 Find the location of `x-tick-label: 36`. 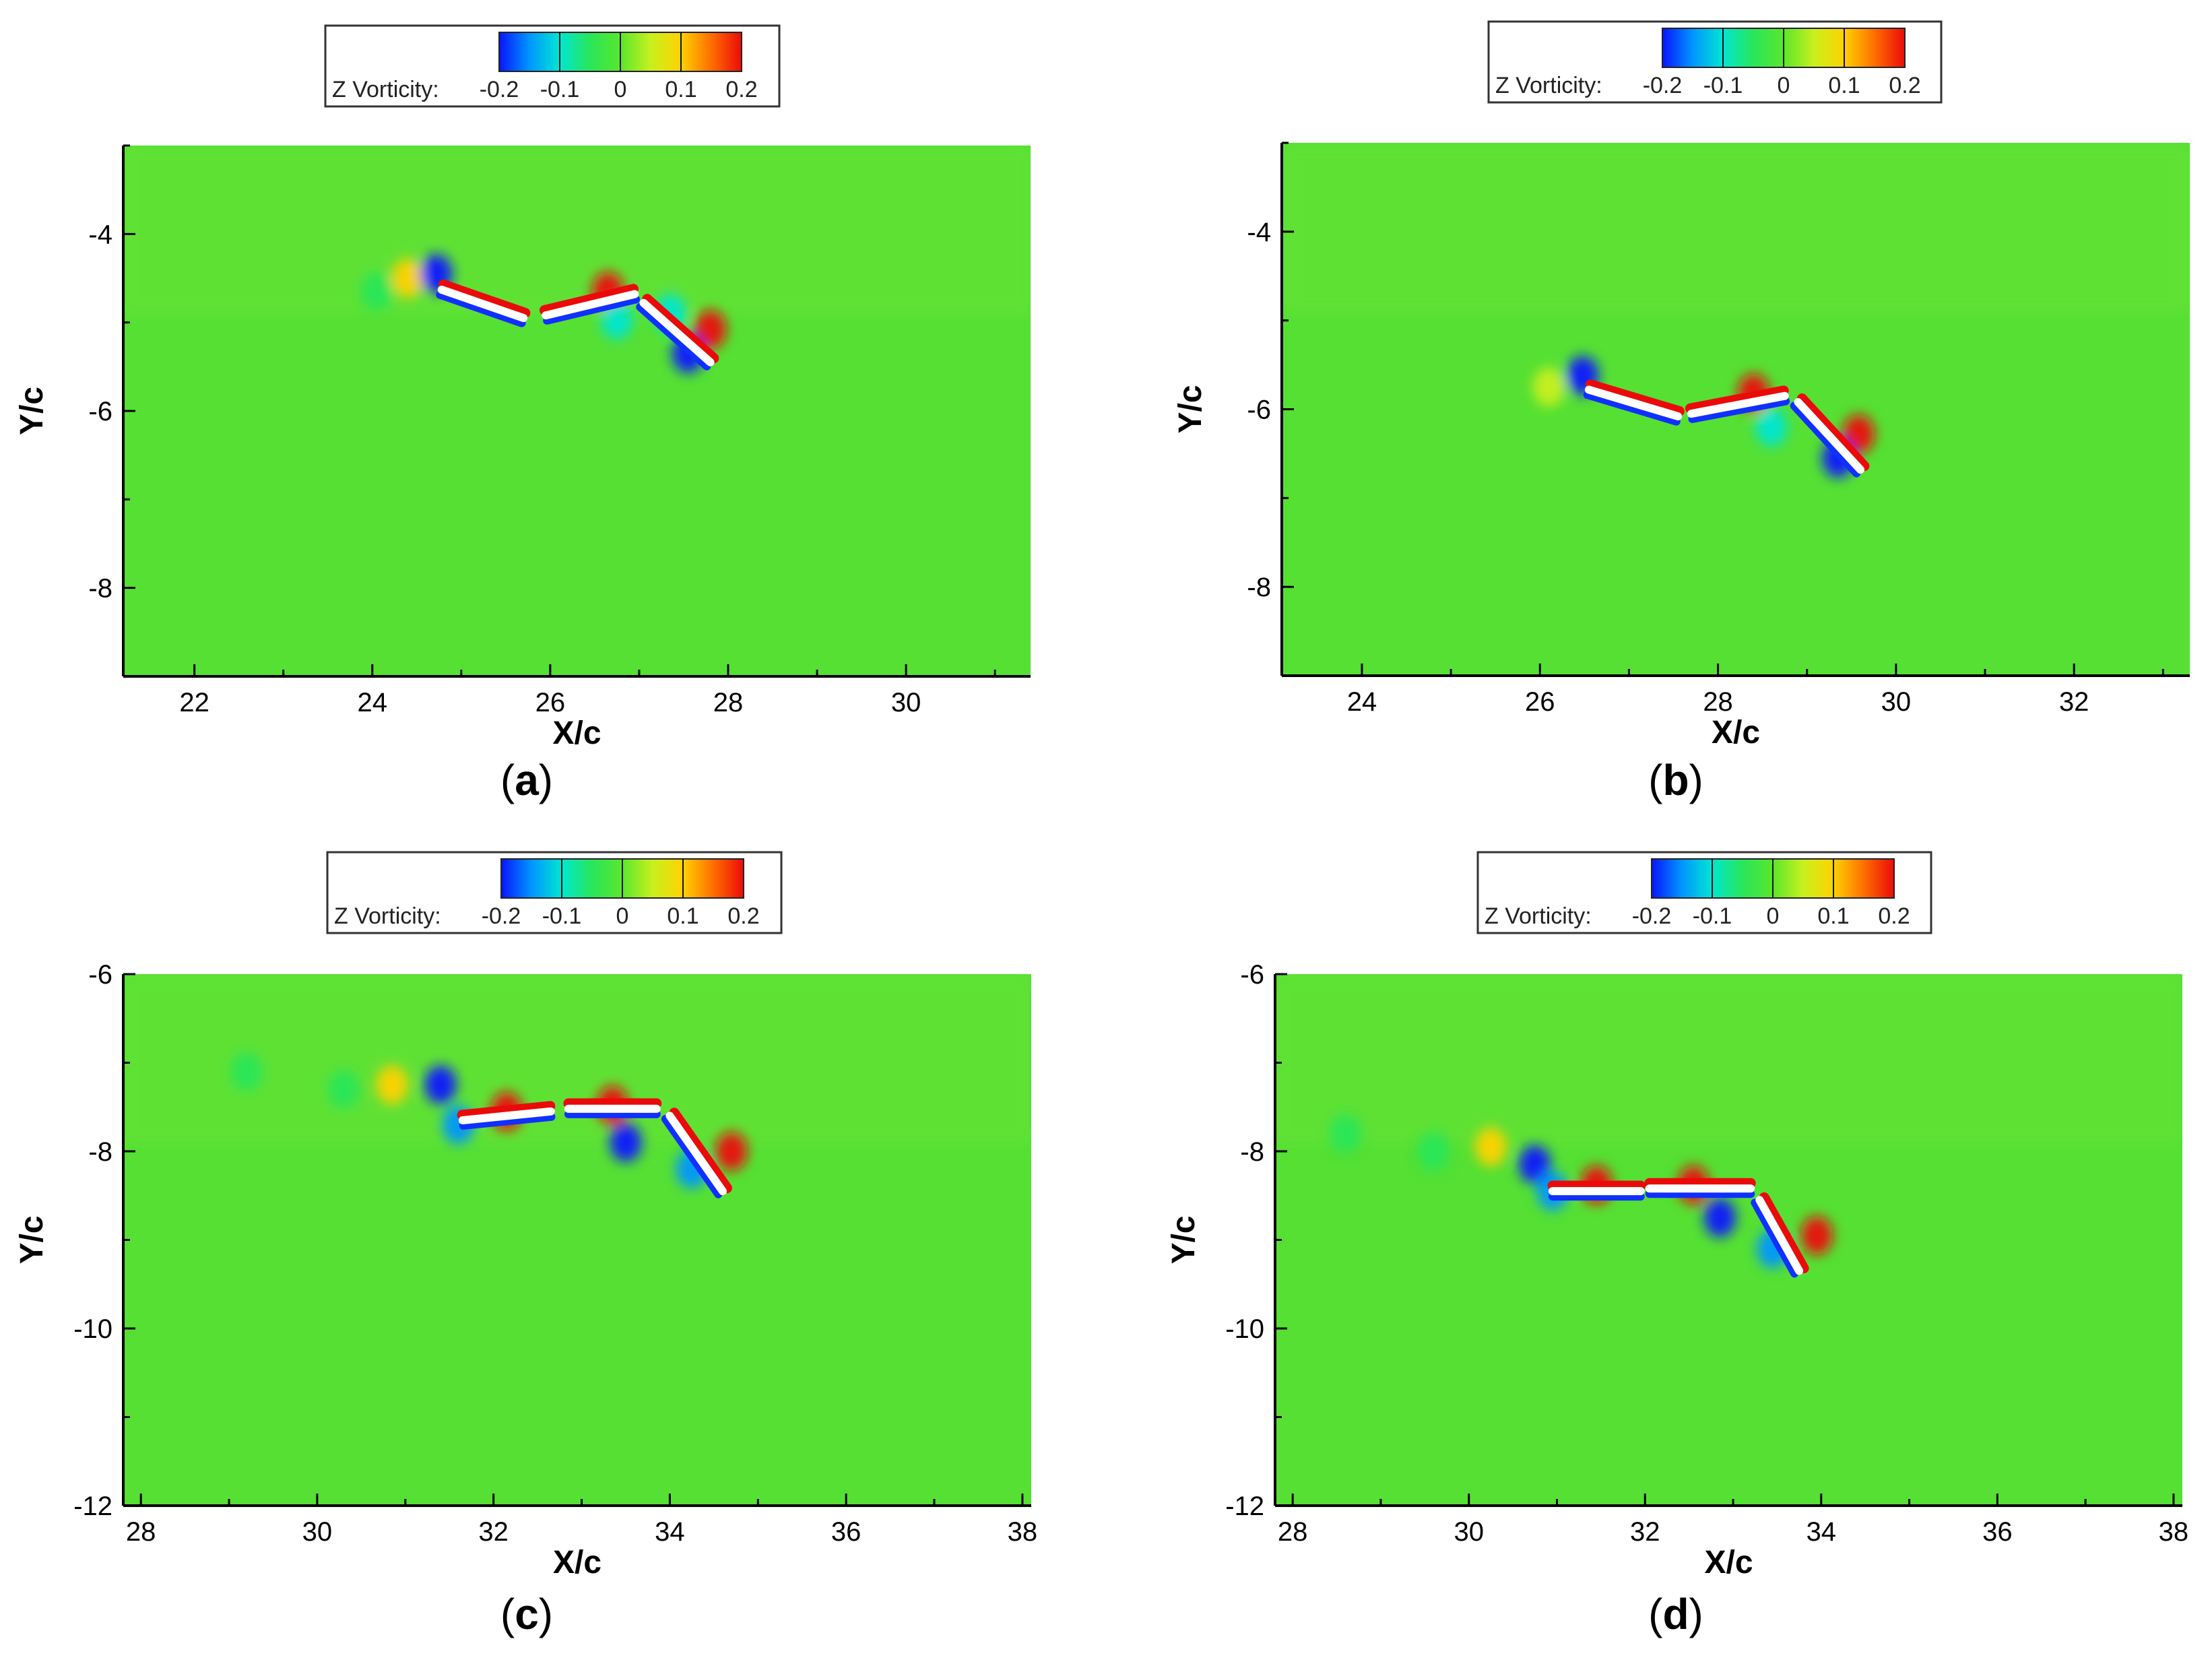

x-tick-label: 36 is located at coordinates (846, 1532).